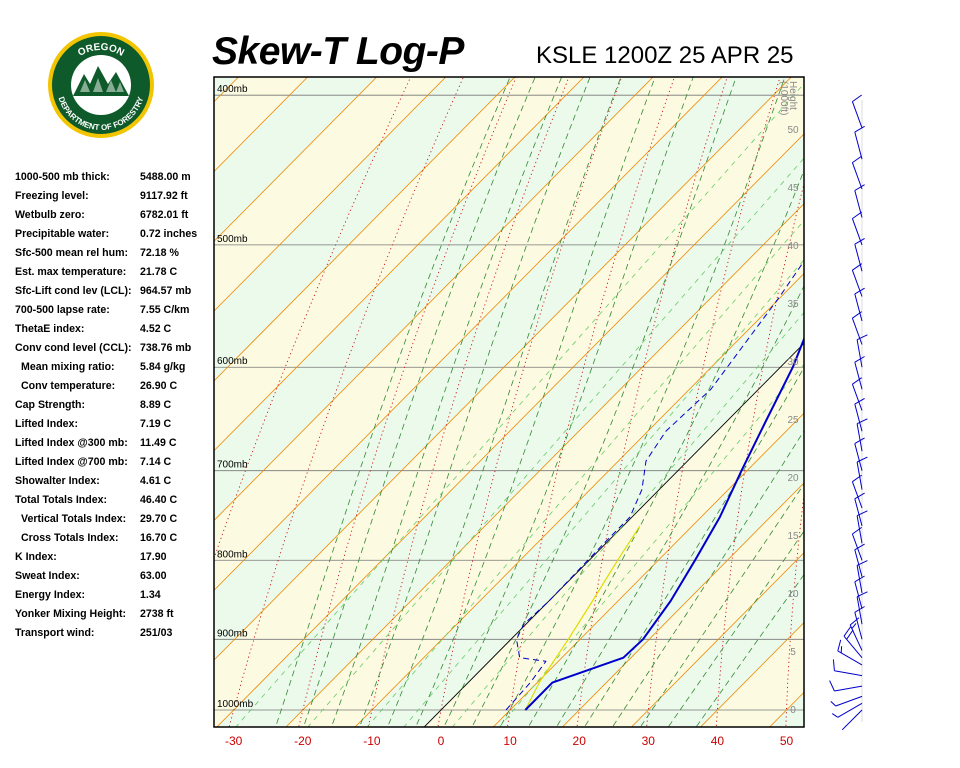  What do you see at coordinates (47, 576) in the screenshot?
I see `index-label: Sweat Index:` at bounding box center [47, 576].